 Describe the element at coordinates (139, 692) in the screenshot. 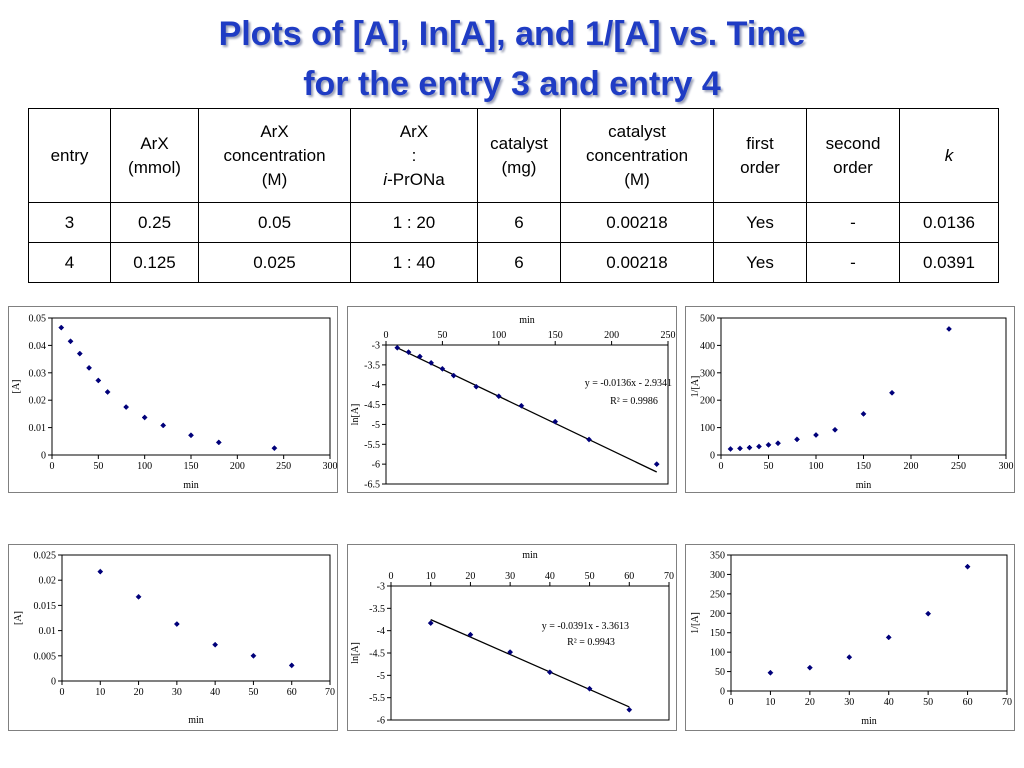

I see `x-tick-label: 20` at that location.